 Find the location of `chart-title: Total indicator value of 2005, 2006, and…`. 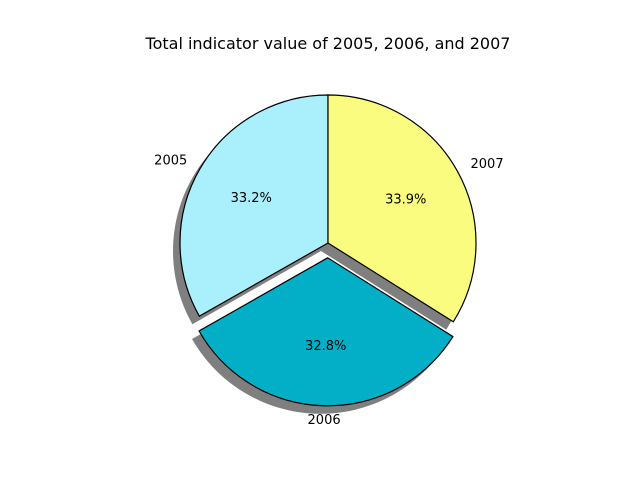

chart-title: Total indicator value of 2005, 2006, and… is located at coordinates (328, 43).